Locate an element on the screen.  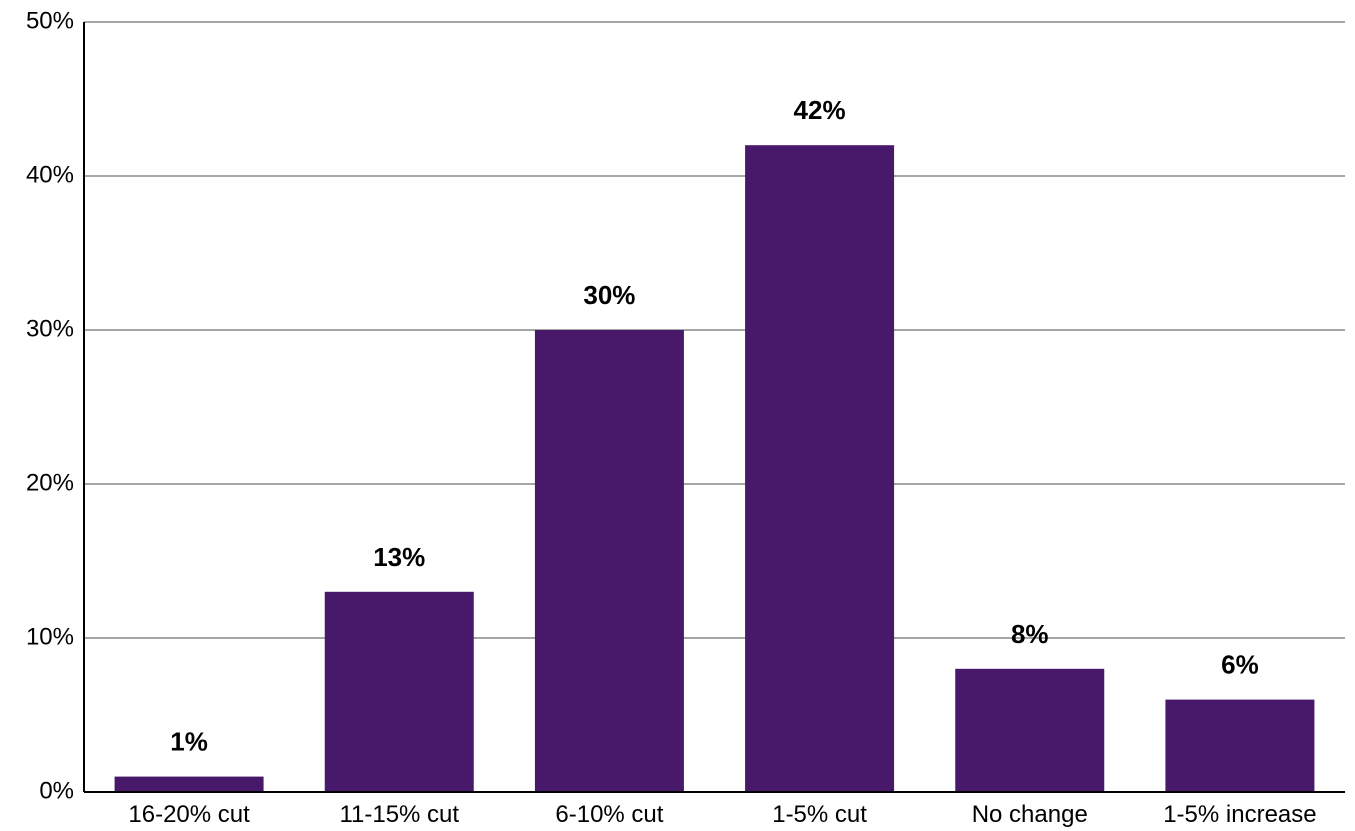
data-label: 13% is located at coordinates (399, 557).